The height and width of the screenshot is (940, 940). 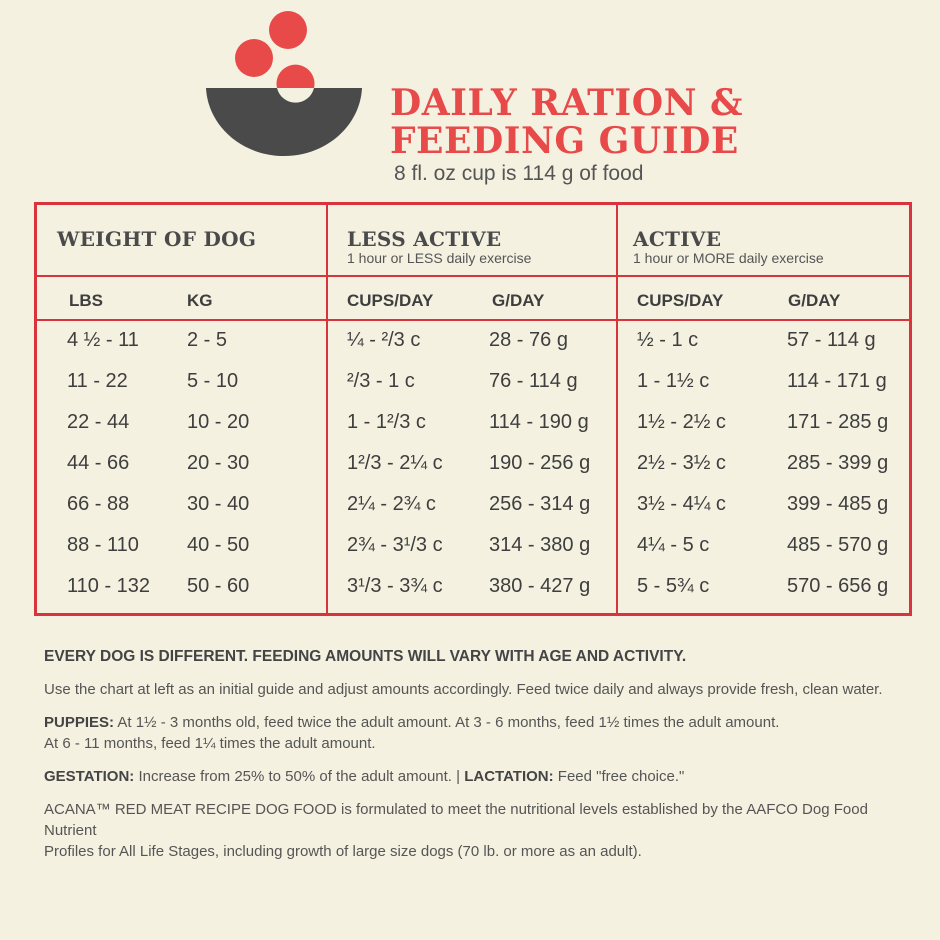 What do you see at coordinates (218, 463) in the screenshot?
I see `table-cell: 20 - 30` at bounding box center [218, 463].